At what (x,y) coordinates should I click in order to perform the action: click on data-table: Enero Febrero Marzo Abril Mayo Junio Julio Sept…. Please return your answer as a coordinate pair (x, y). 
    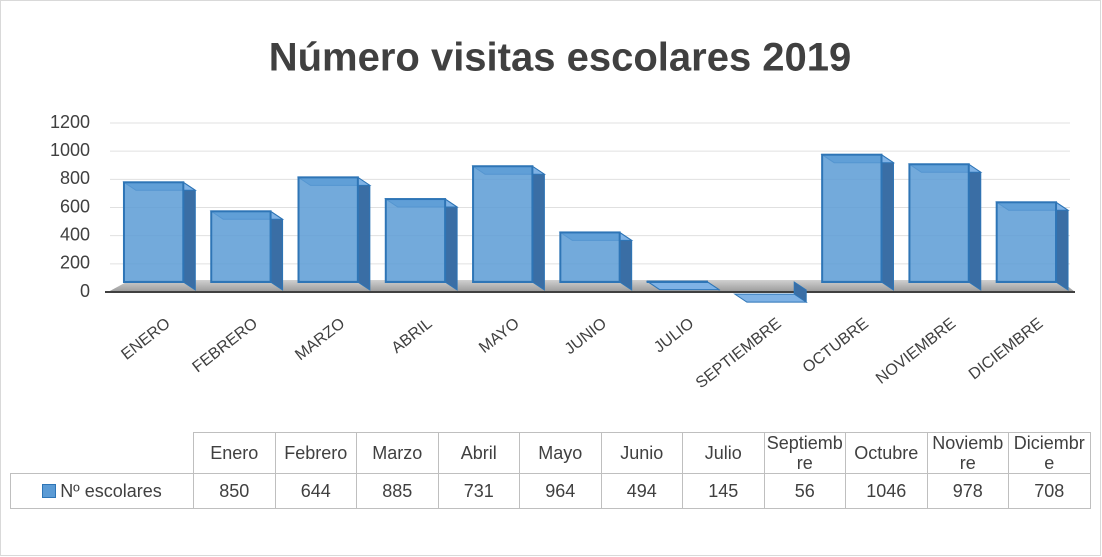
    Looking at the image, I should click on (550, 470).